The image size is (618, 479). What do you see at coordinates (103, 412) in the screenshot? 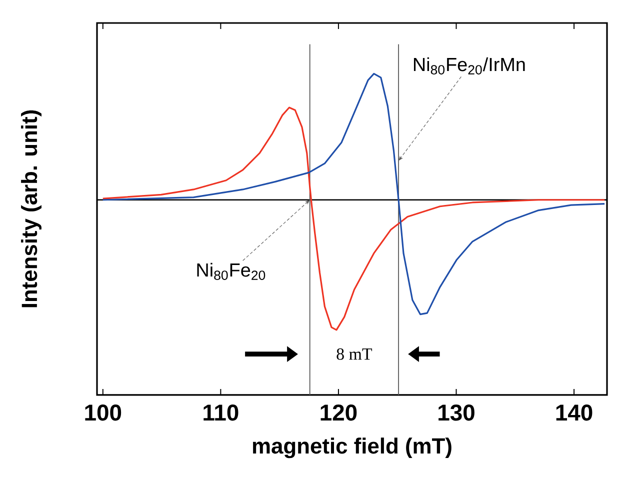
I see `x-tick-label: 100` at bounding box center [103, 412].